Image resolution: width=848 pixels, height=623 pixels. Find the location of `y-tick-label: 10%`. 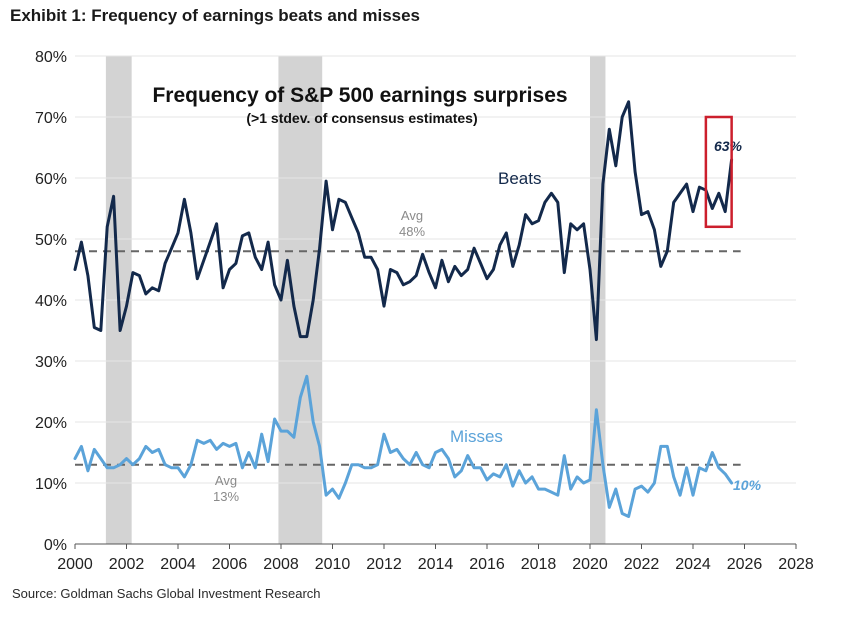

y-tick-label: 10% is located at coordinates (51, 484).